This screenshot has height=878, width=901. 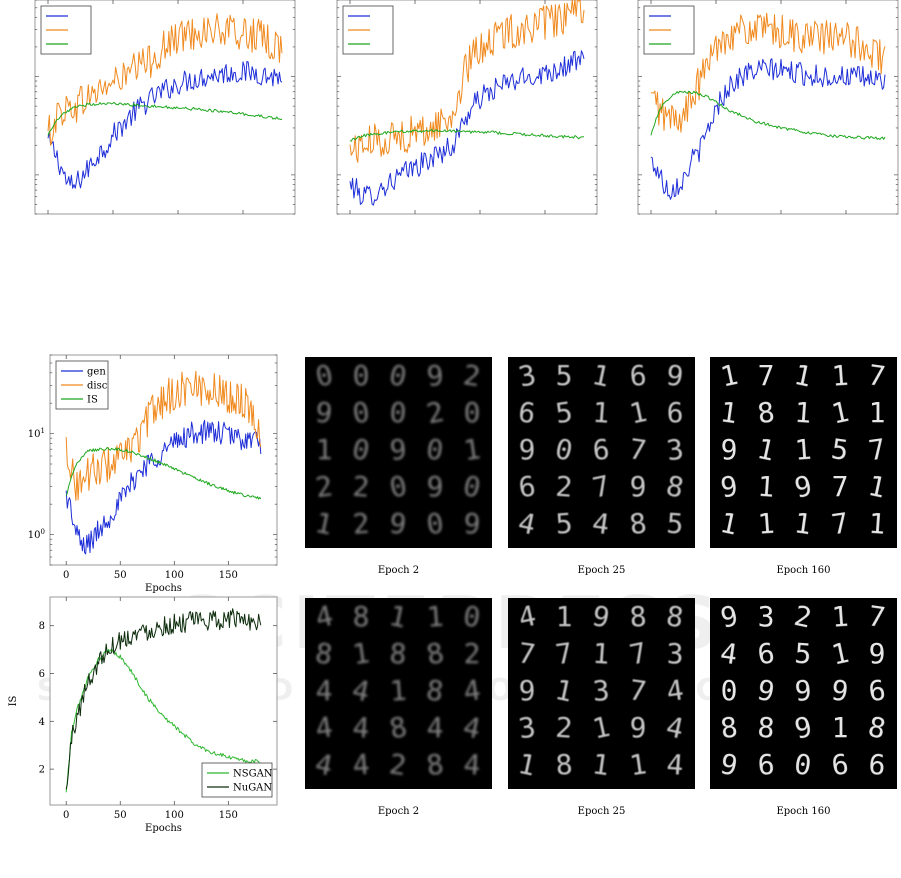 I want to click on grid-caption: Epoch 25, so click(x=602, y=811).